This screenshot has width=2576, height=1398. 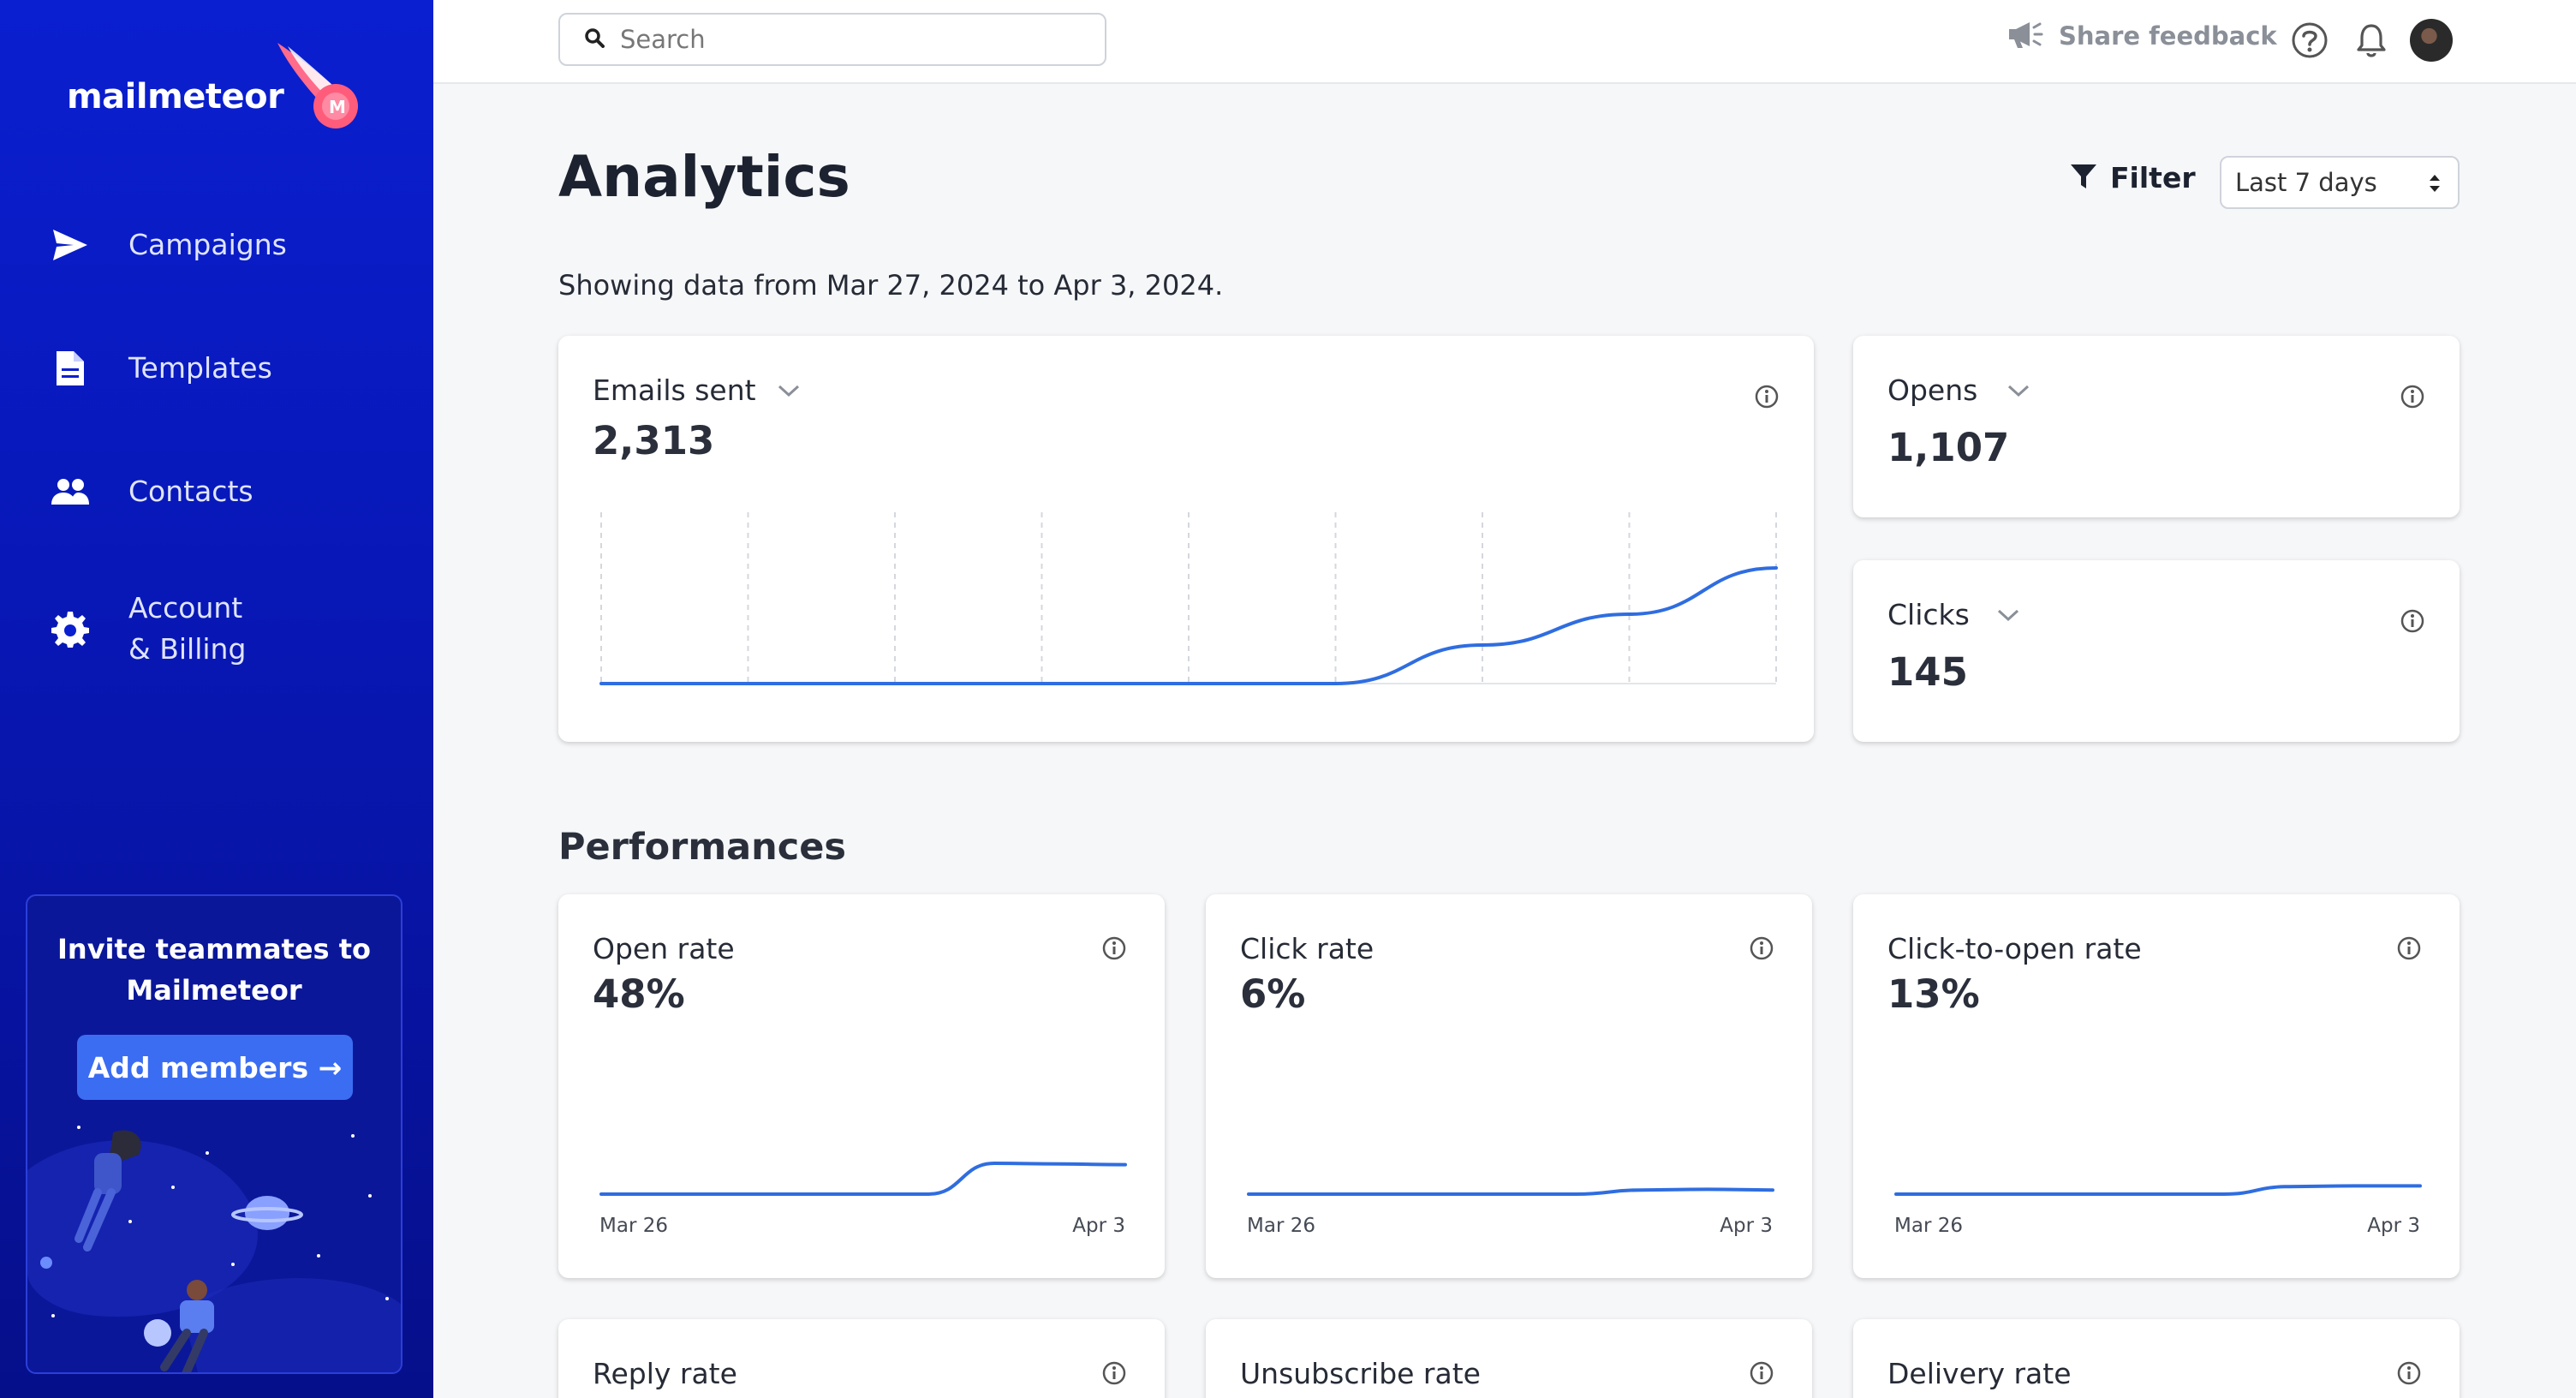 What do you see at coordinates (187, 649) in the screenshot?
I see `billing-label: & Billing` at bounding box center [187, 649].